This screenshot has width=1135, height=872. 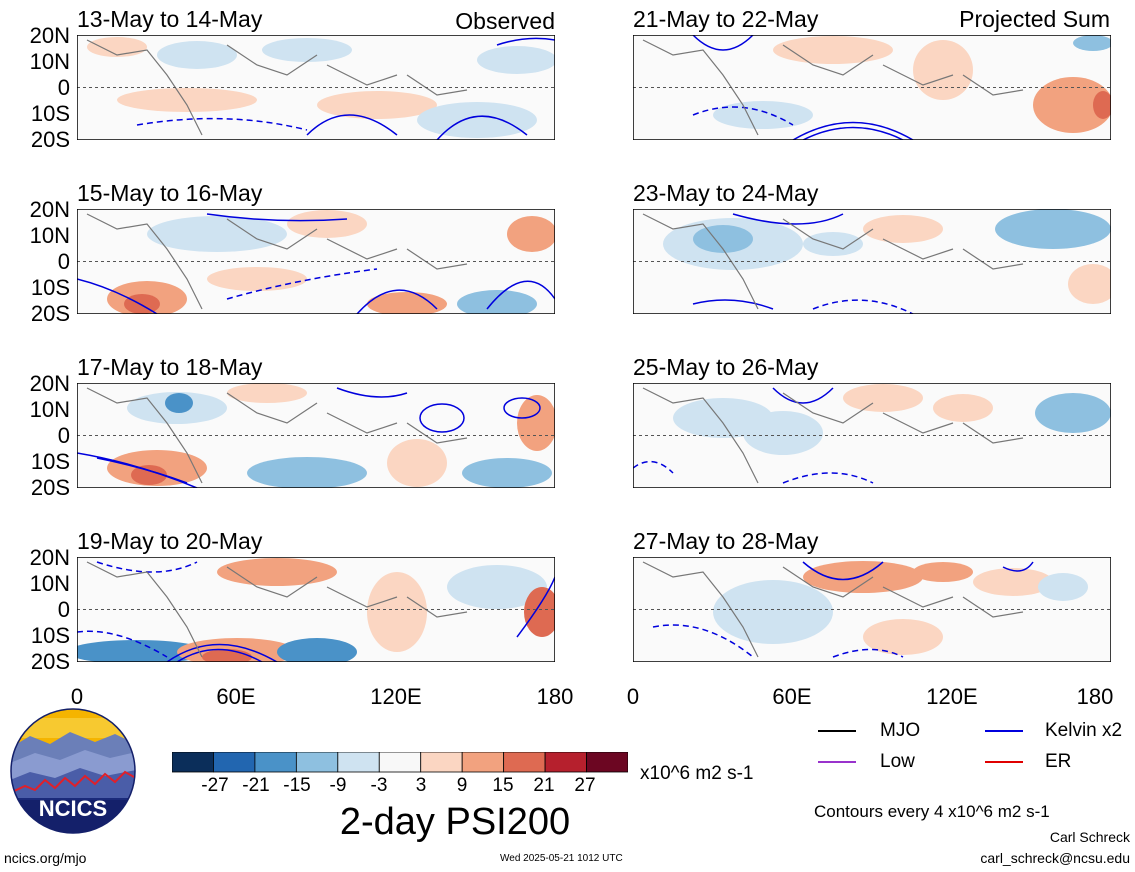 What do you see at coordinates (1004, 731) in the screenshot?
I see `legend-line-kelvin` at bounding box center [1004, 731].